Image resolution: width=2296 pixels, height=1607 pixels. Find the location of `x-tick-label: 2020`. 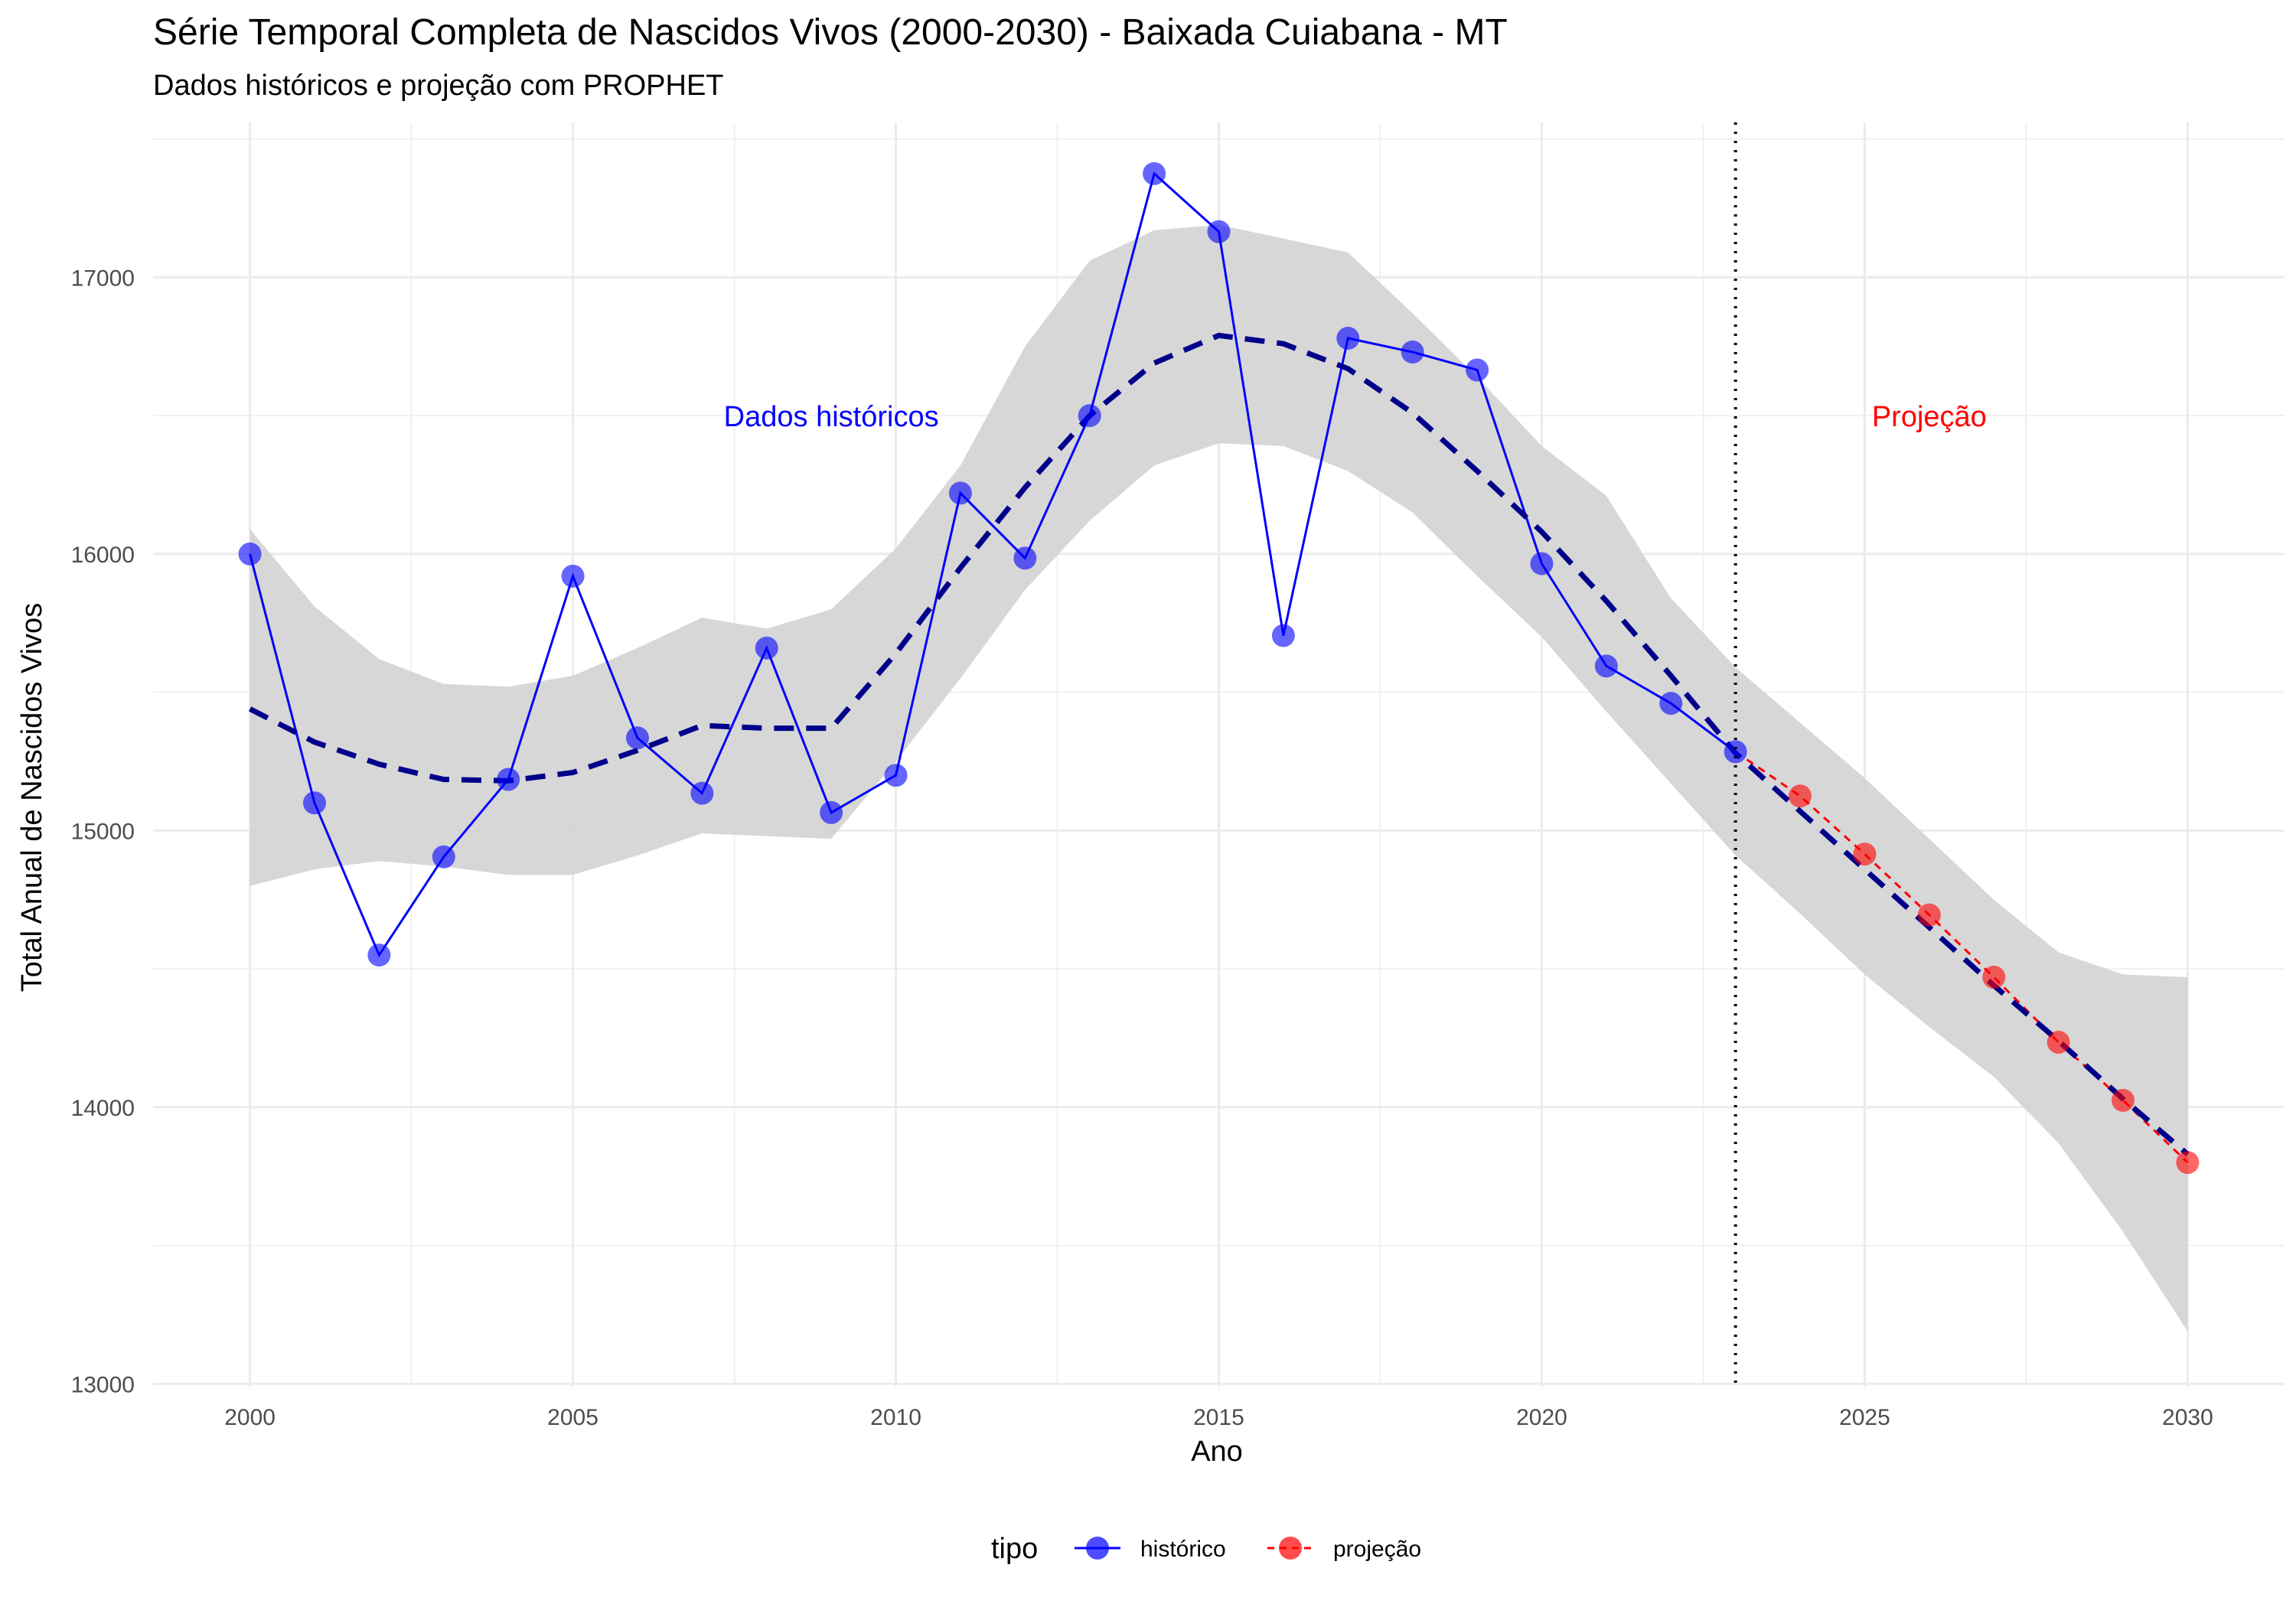

x-tick-label: 2020 is located at coordinates (1541, 1417).